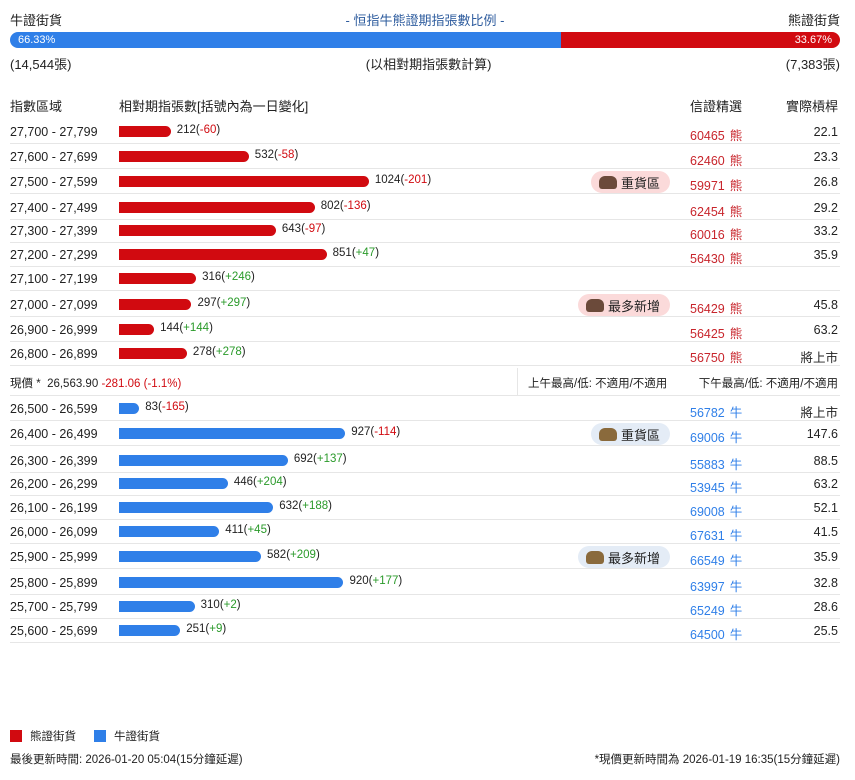 This screenshot has height=780, width=855. What do you see at coordinates (707, 212) in the screenshot?
I see `warrant-code: 62454` at bounding box center [707, 212].